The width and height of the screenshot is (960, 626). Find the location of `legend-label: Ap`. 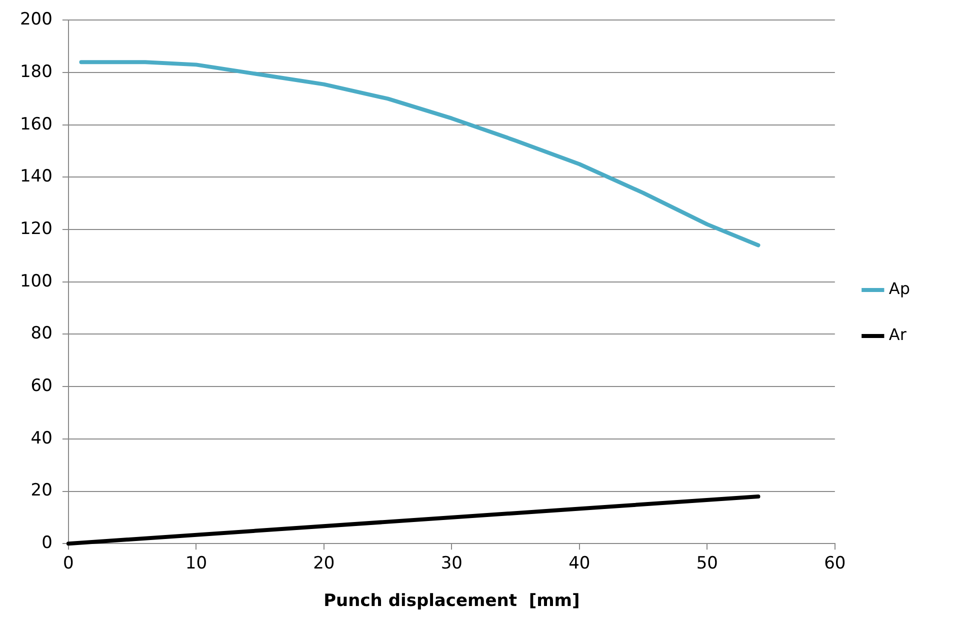

legend-label: Ap is located at coordinates (899, 288).